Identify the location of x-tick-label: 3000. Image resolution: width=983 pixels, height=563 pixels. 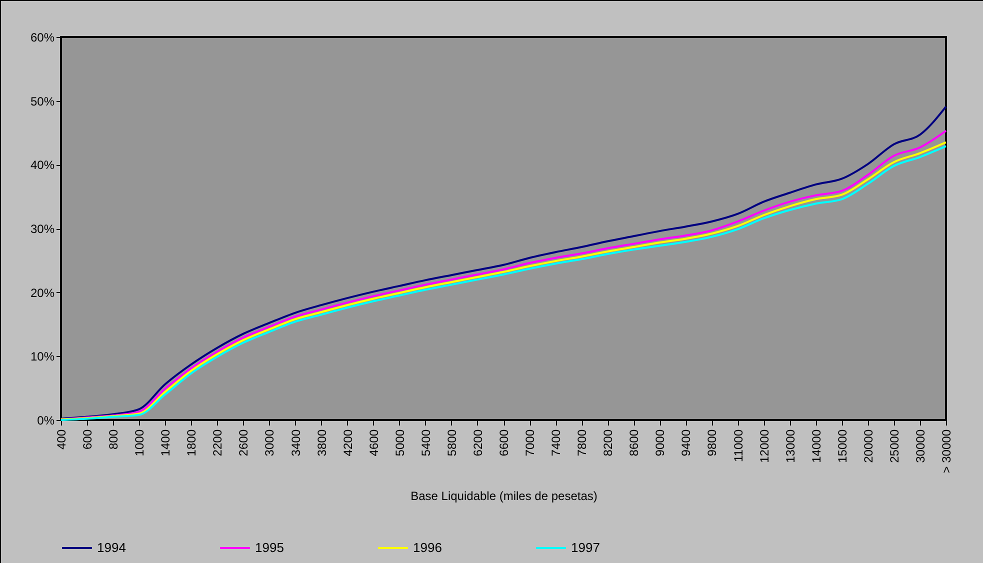
(269, 442).